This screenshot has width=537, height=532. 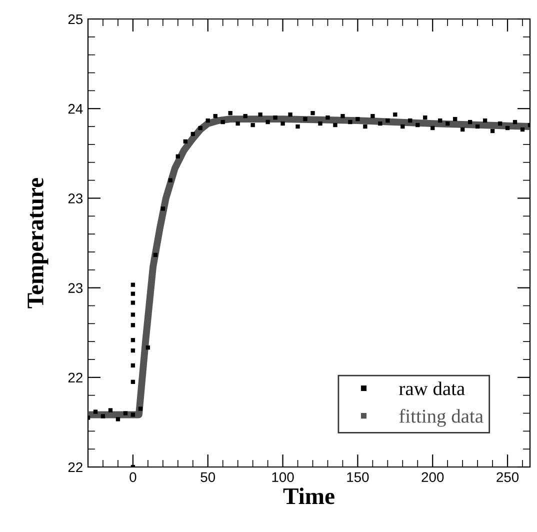 What do you see at coordinates (433, 477) in the screenshot?
I see `x-tick-label: 200` at bounding box center [433, 477].